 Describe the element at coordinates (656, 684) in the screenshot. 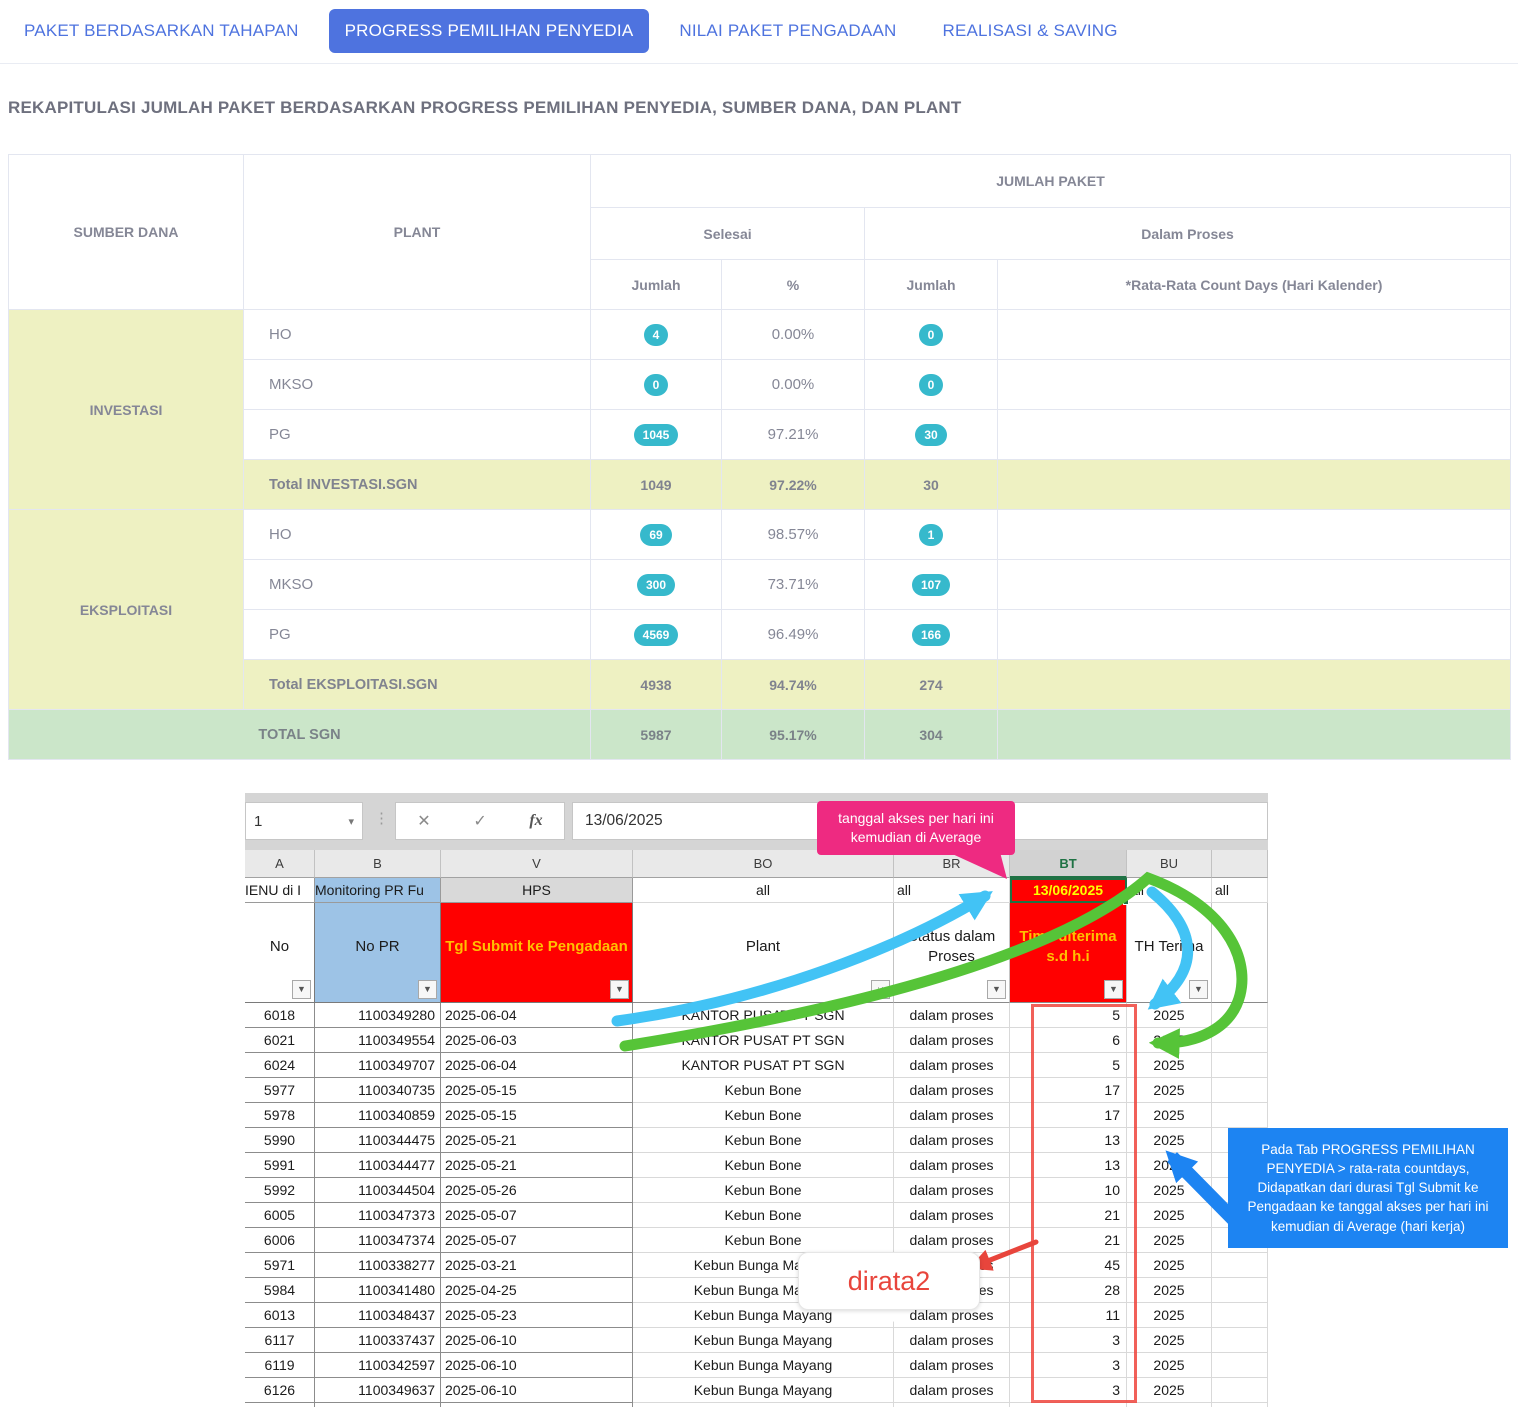

I see `total-selesai: 4938` at that location.